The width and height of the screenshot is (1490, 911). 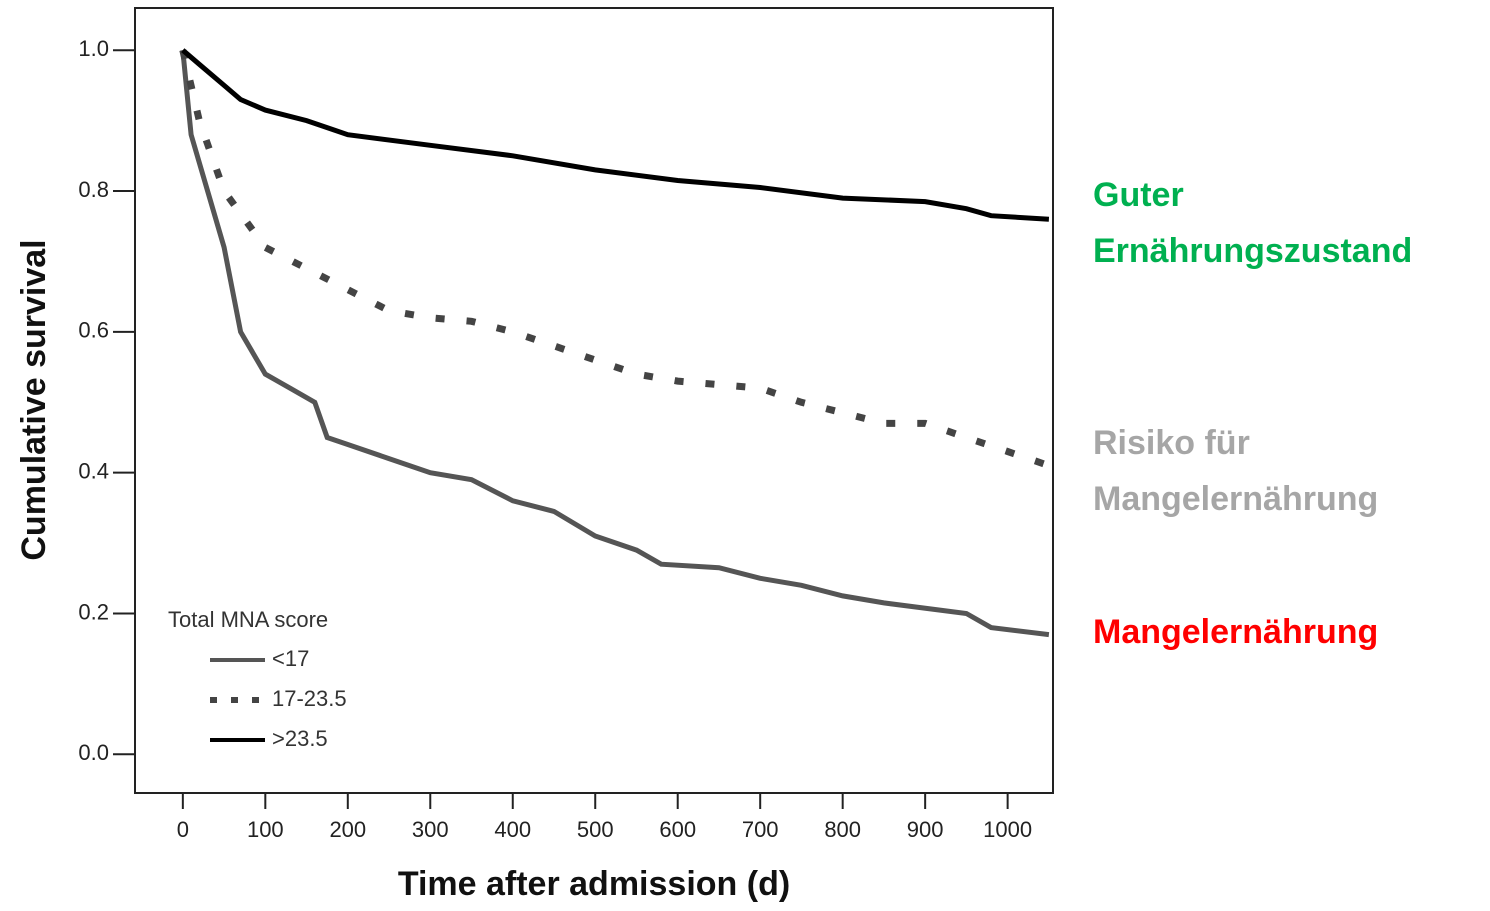 I want to click on x-tick-label: 900, so click(x=925, y=829).